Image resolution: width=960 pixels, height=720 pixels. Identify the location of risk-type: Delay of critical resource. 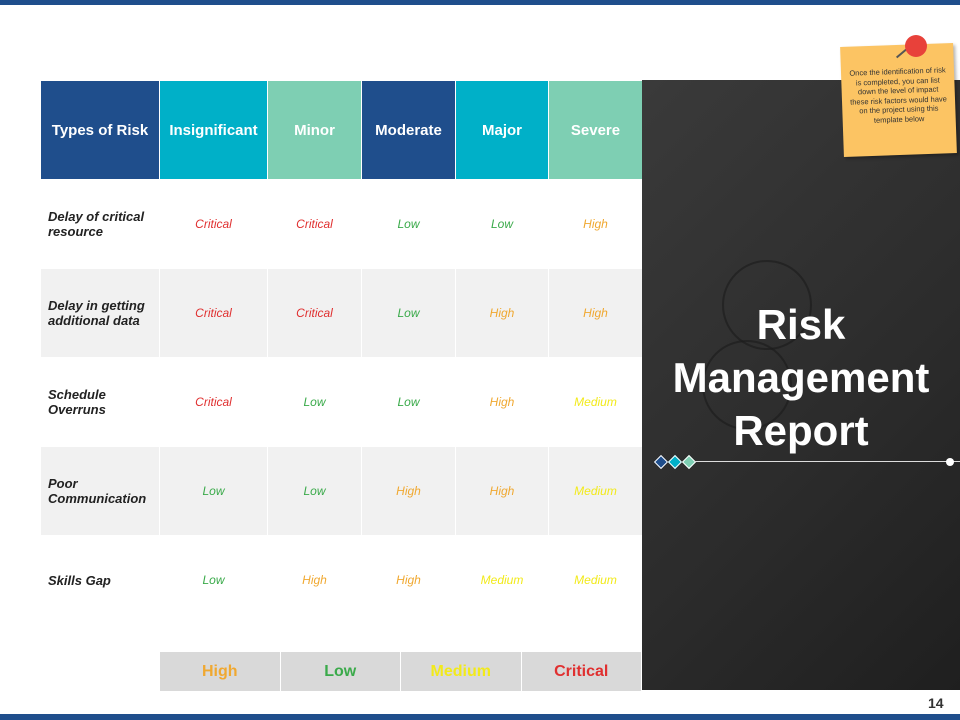
(100, 224).